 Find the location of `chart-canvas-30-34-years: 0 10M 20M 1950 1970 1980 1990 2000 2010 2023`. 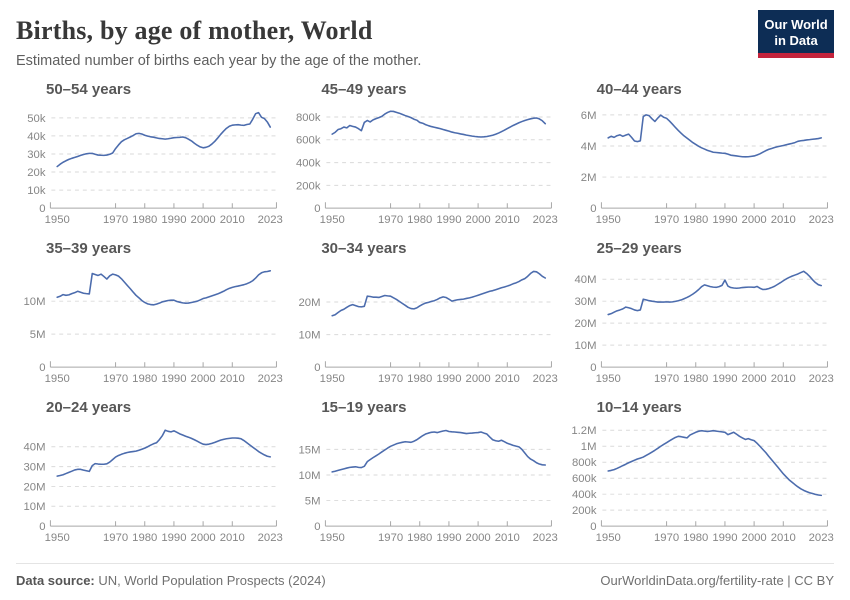

chart-canvas-30-34-years: 0 10M 20M 1950 1970 1980 1990 2000 2010 2023 is located at coordinates (428, 327).